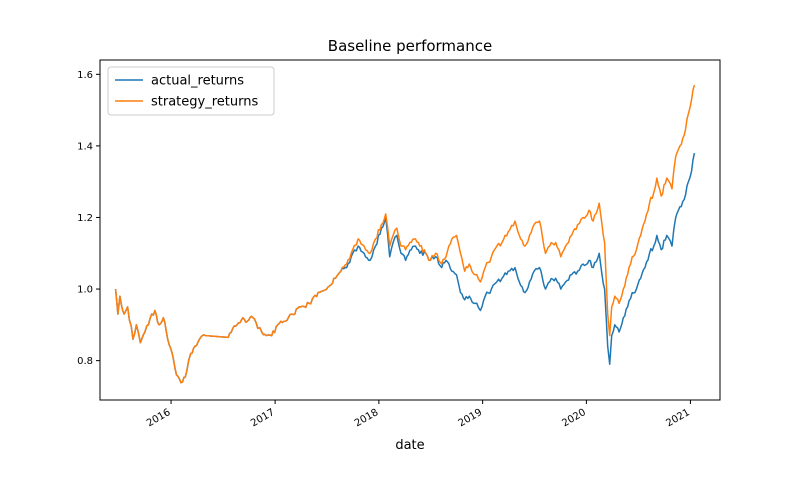  Describe the element at coordinates (85, 146) in the screenshot. I see `y-tick-label: 1.4` at that location.